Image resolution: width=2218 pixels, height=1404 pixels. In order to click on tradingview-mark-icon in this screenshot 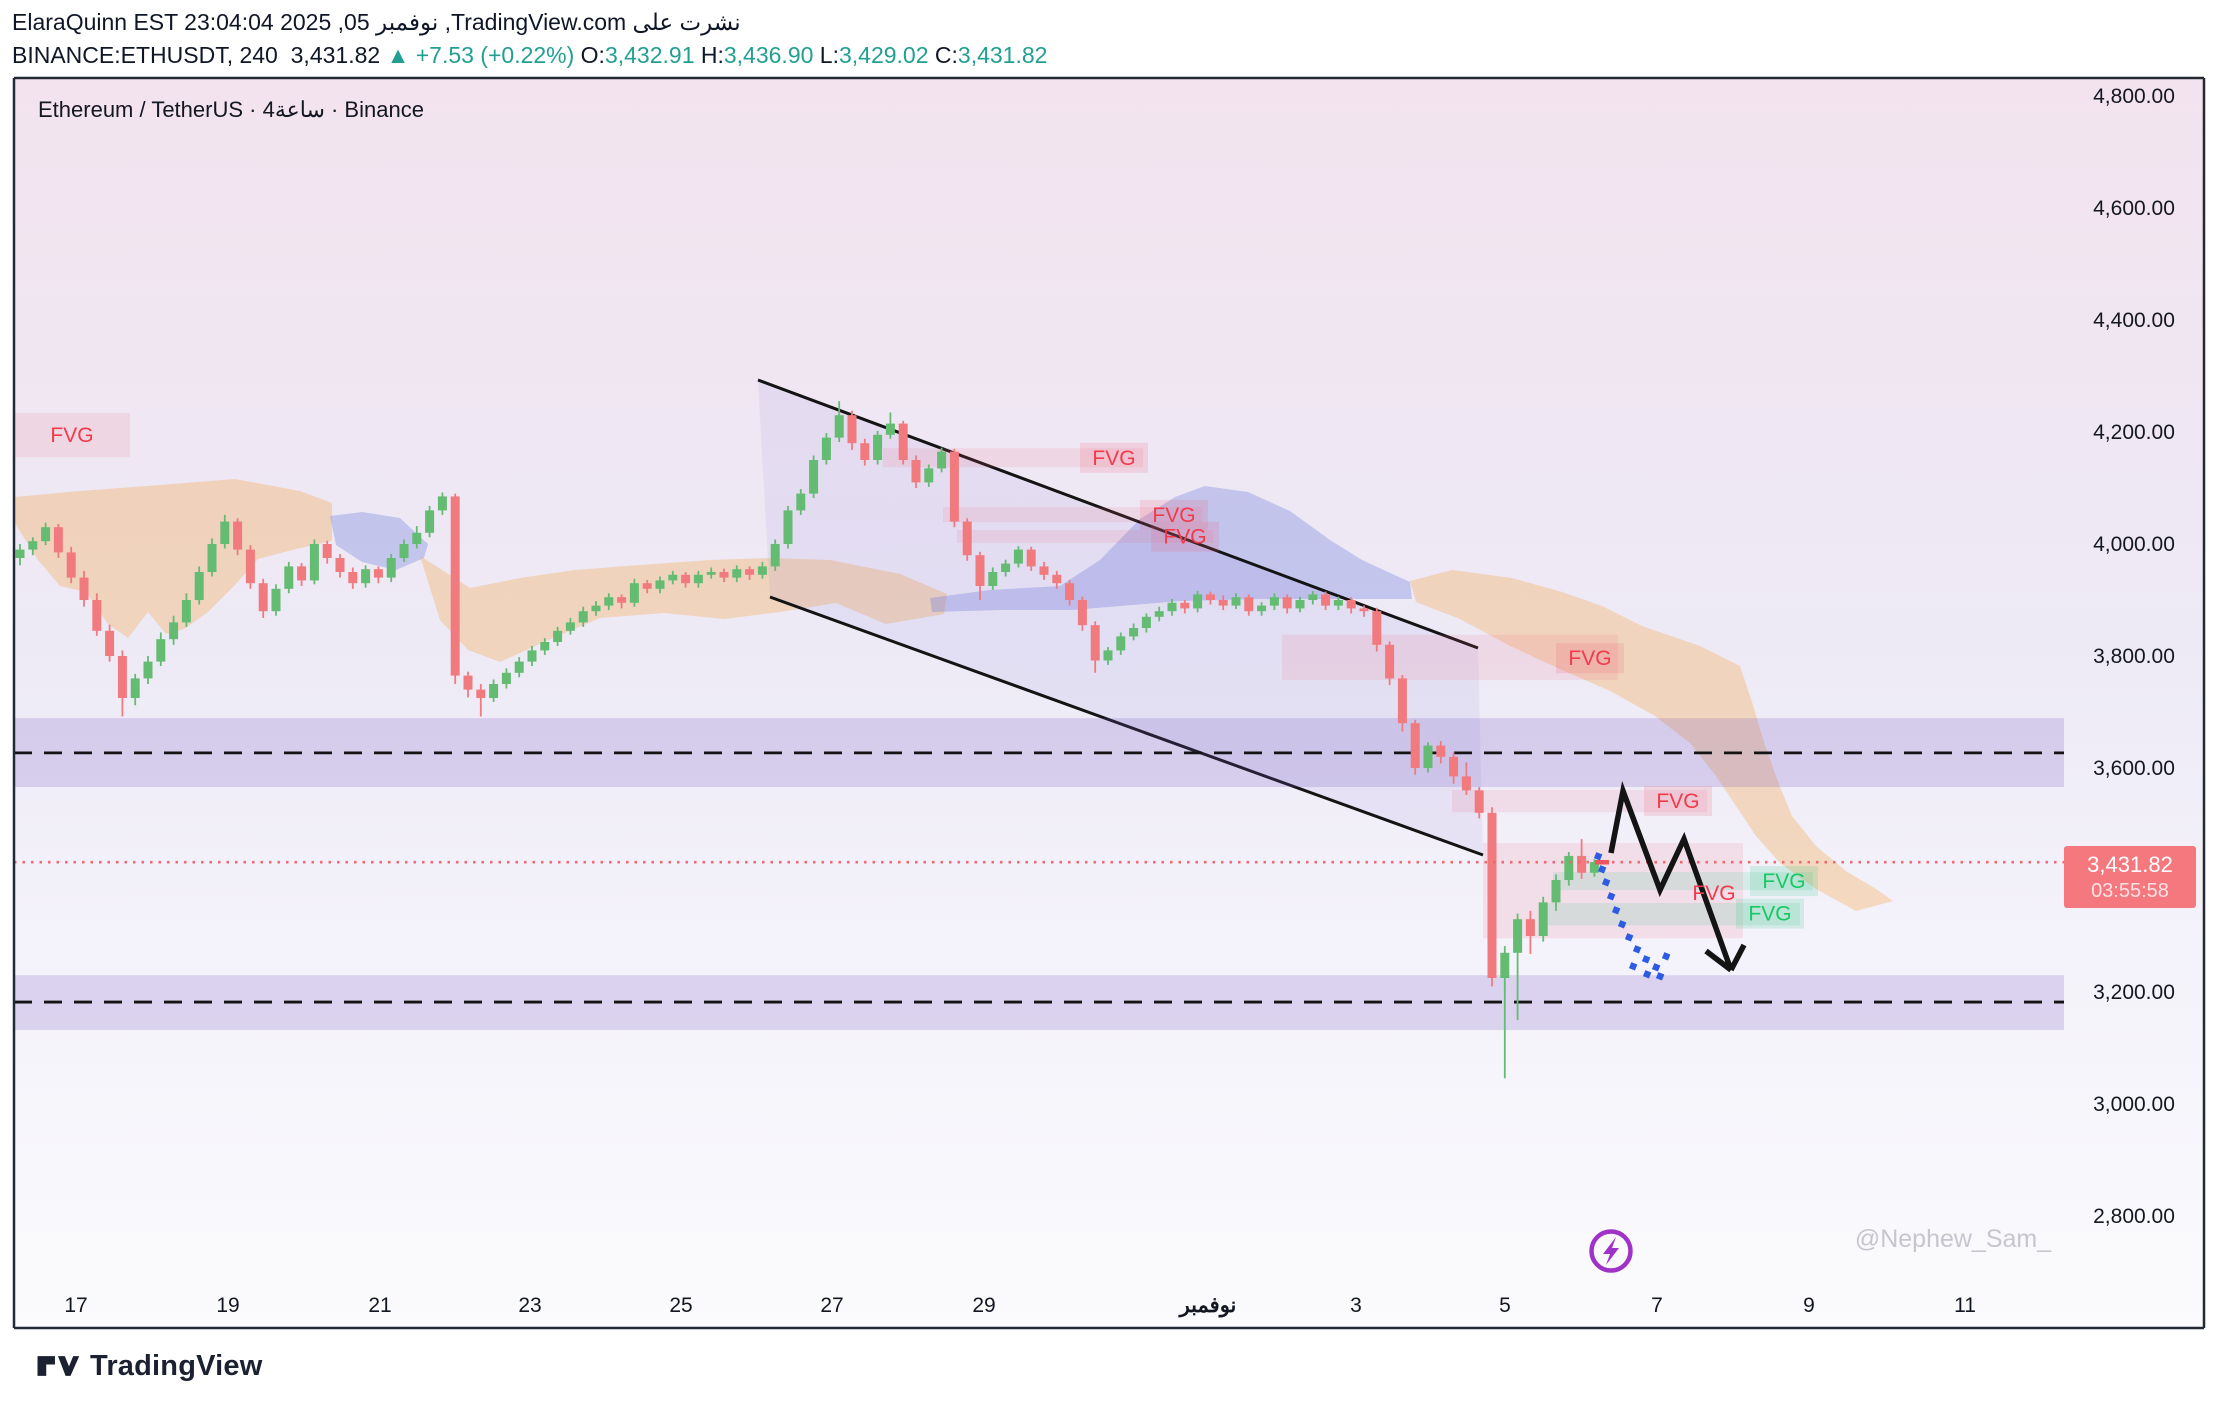, I will do `click(58, 1366)`.